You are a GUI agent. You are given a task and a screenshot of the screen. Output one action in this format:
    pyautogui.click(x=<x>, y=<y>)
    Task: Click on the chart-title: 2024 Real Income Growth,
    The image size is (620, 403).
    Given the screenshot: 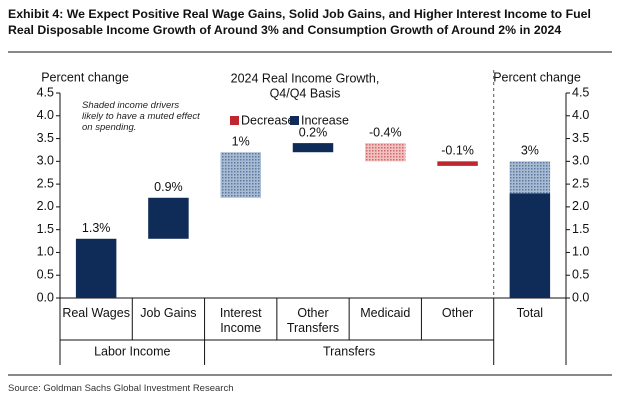 What is the action you would take?
    pyautogui.click(x=305, y=78)
    